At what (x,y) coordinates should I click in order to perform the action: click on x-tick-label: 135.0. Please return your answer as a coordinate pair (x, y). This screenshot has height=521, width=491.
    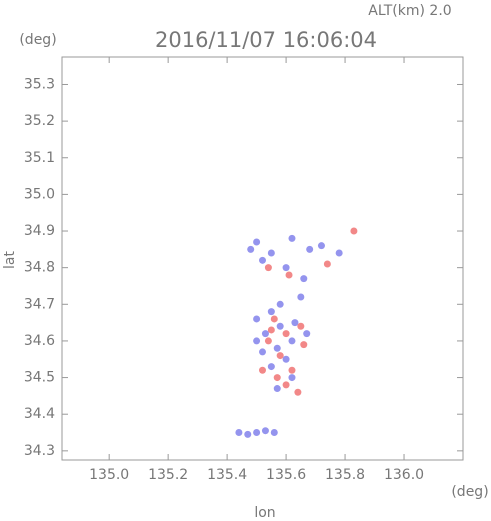
    Looking at the image, I should click on (109, 475).